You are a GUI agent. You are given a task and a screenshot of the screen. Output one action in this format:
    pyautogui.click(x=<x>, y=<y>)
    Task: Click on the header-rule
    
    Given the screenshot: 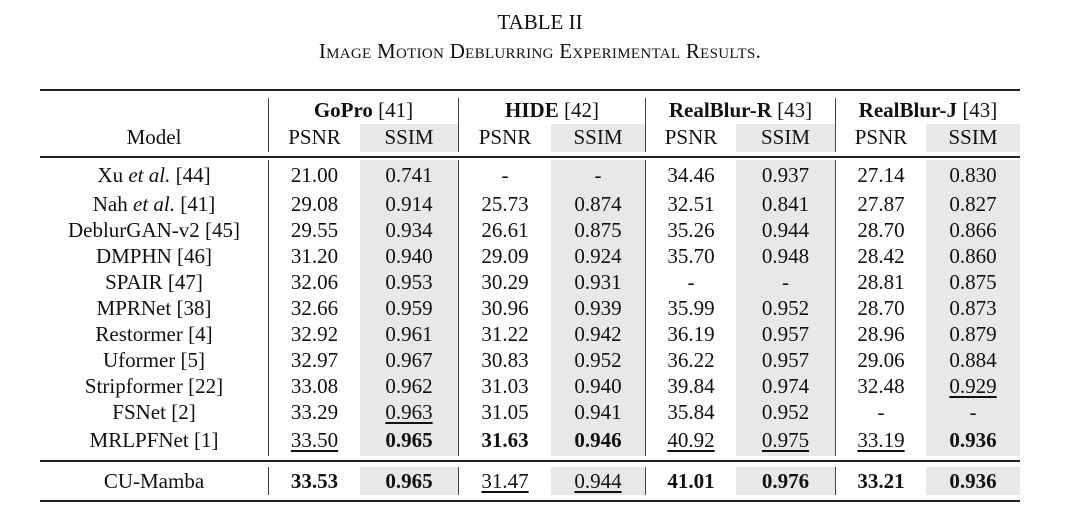 What is the action you would take?
    pyautogui.click(x=530, y=157)
    